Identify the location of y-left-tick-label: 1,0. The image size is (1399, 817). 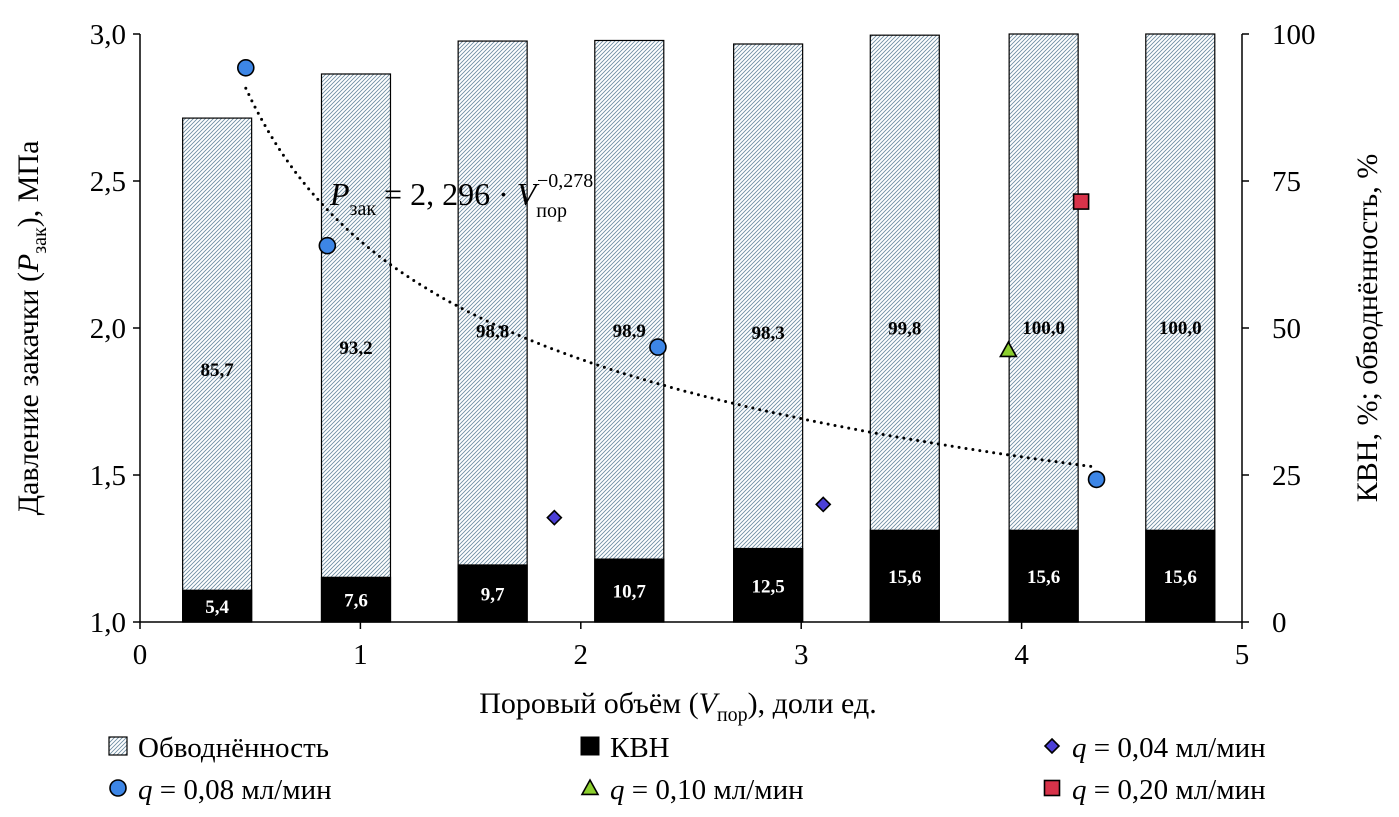
(108, 623).